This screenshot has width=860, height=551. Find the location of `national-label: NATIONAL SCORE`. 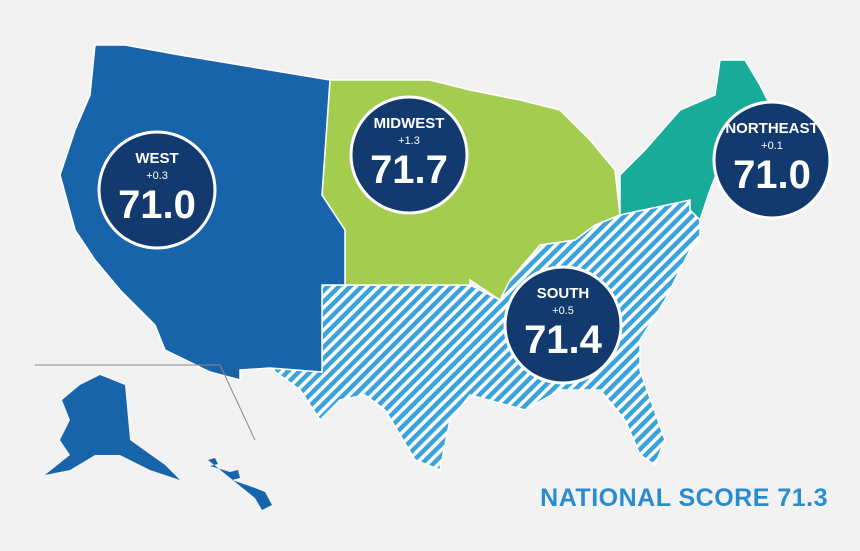

national-label: NATIONAL SCORE is located at coordinates (655, 498).